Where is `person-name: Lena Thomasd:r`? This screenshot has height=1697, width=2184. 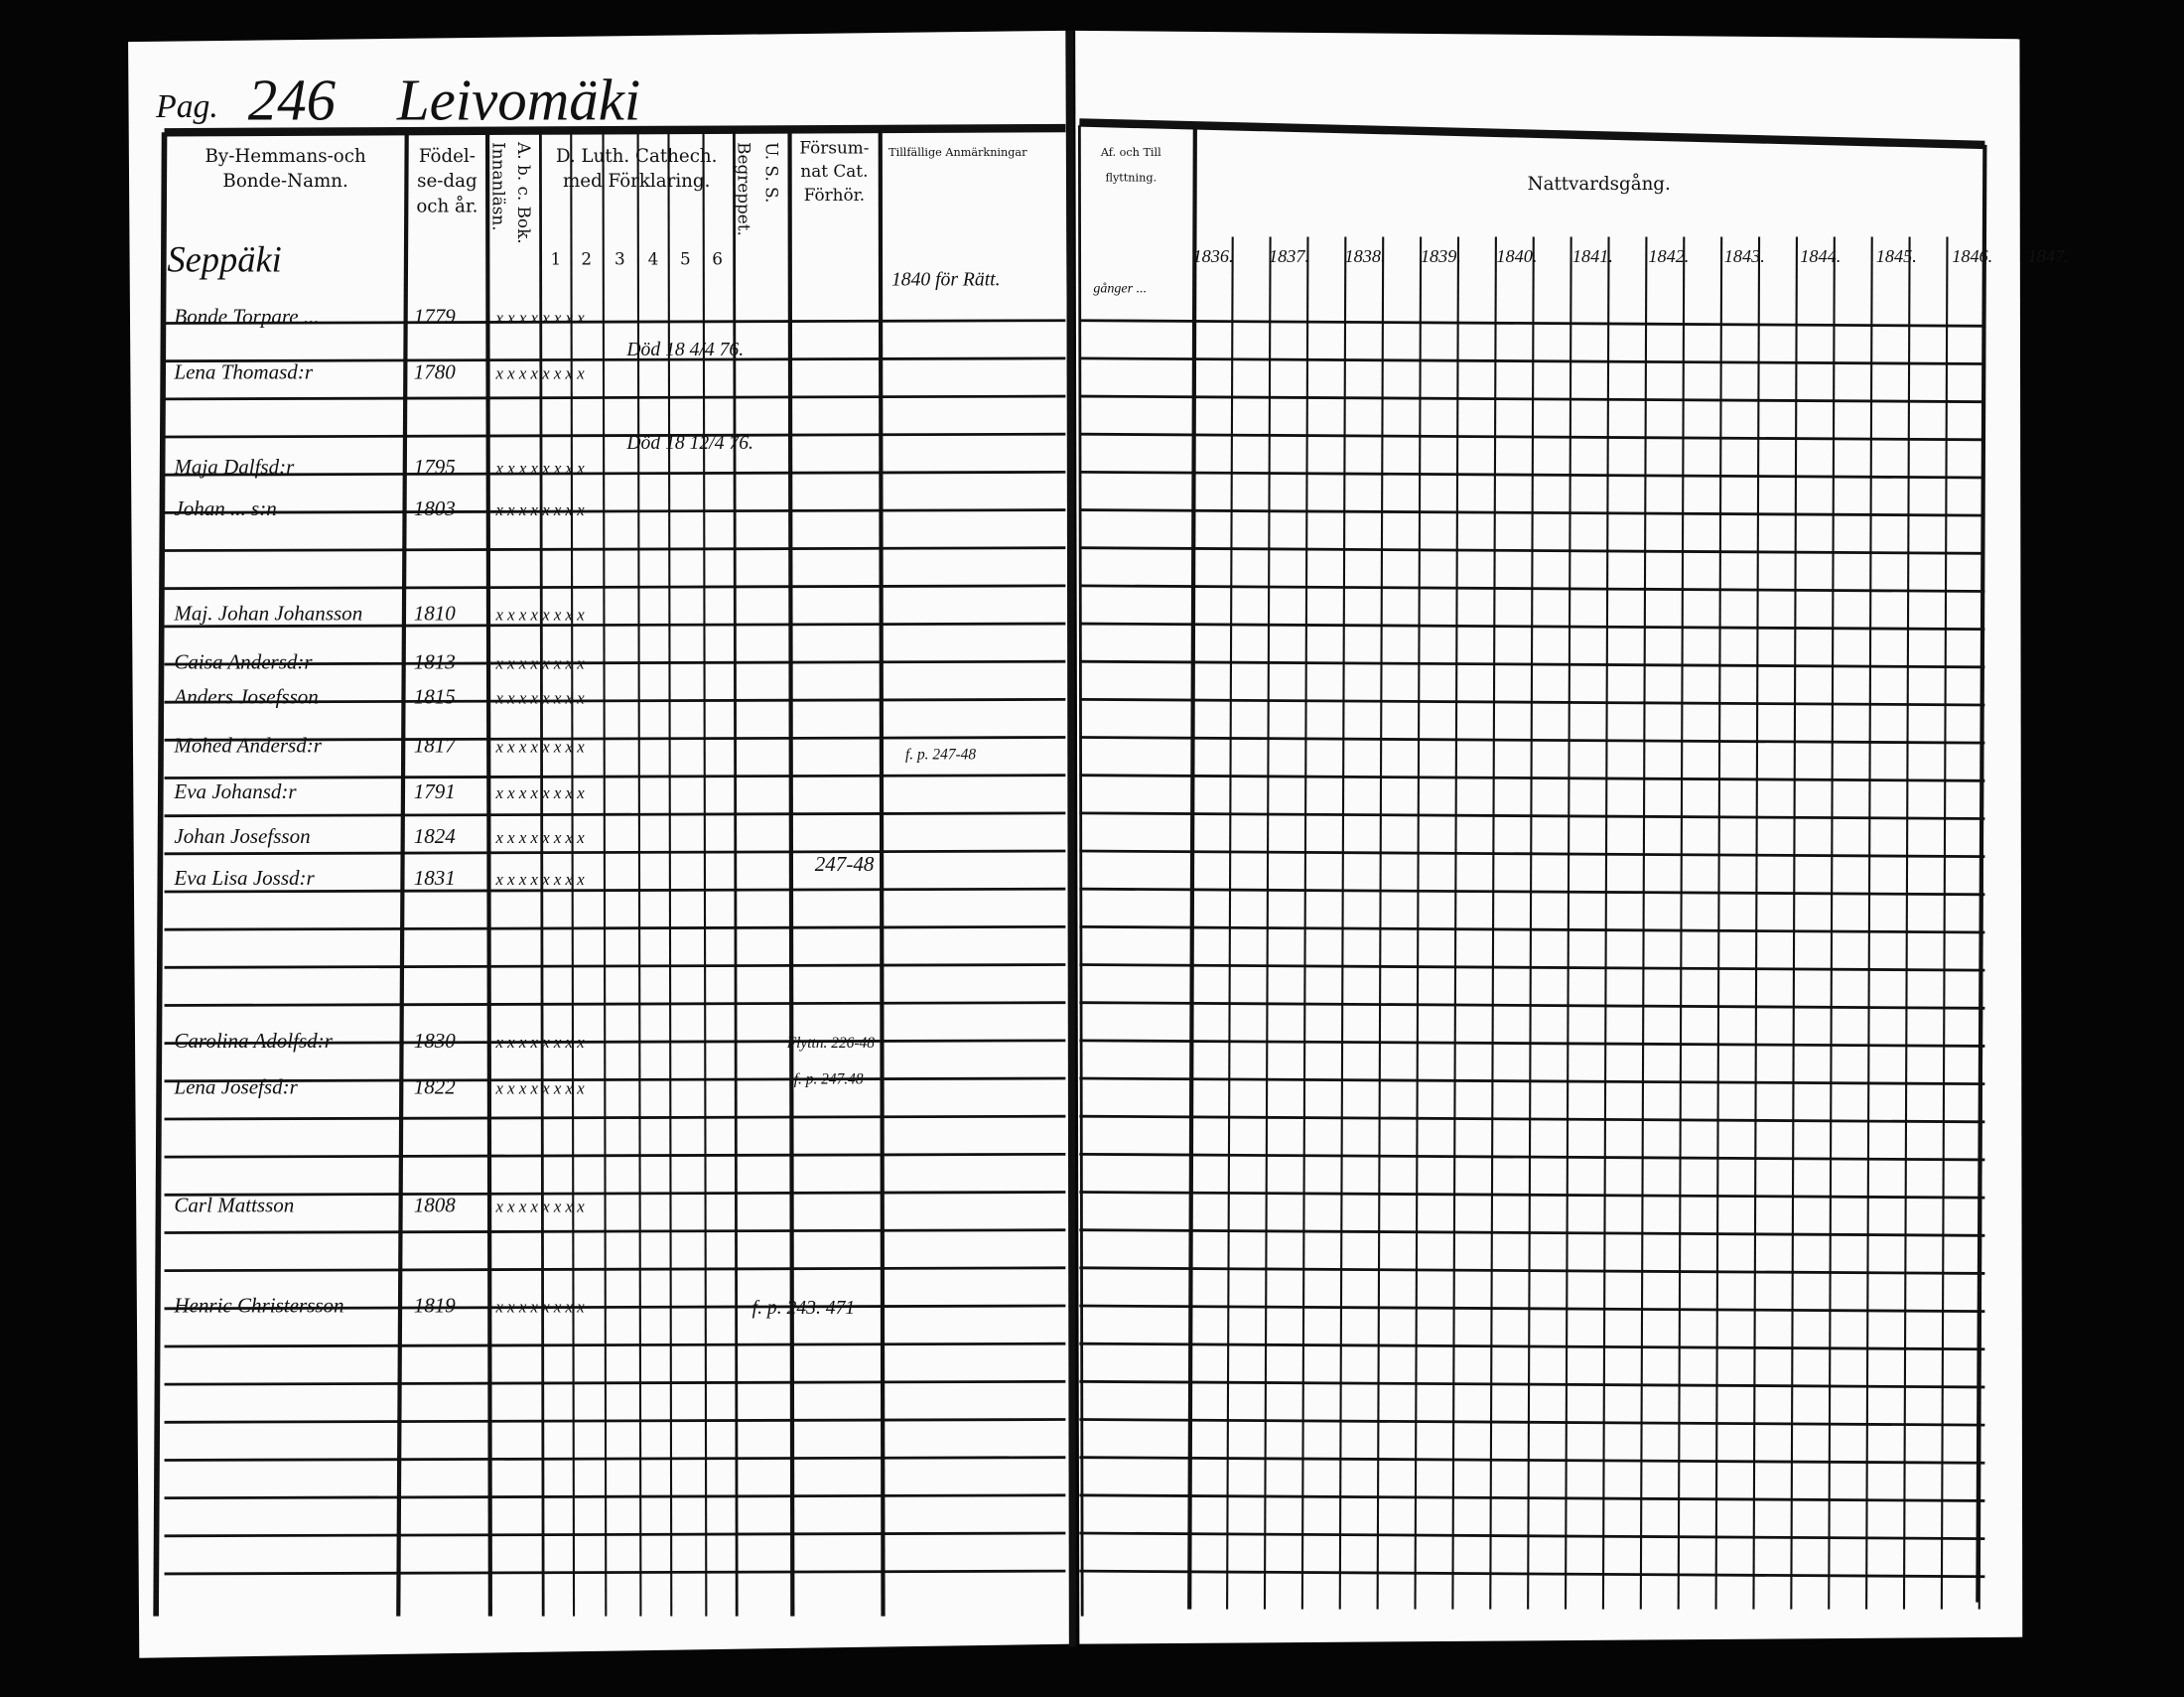
person-name: Lena Thomasd:r is located at coordinates (243, 372).